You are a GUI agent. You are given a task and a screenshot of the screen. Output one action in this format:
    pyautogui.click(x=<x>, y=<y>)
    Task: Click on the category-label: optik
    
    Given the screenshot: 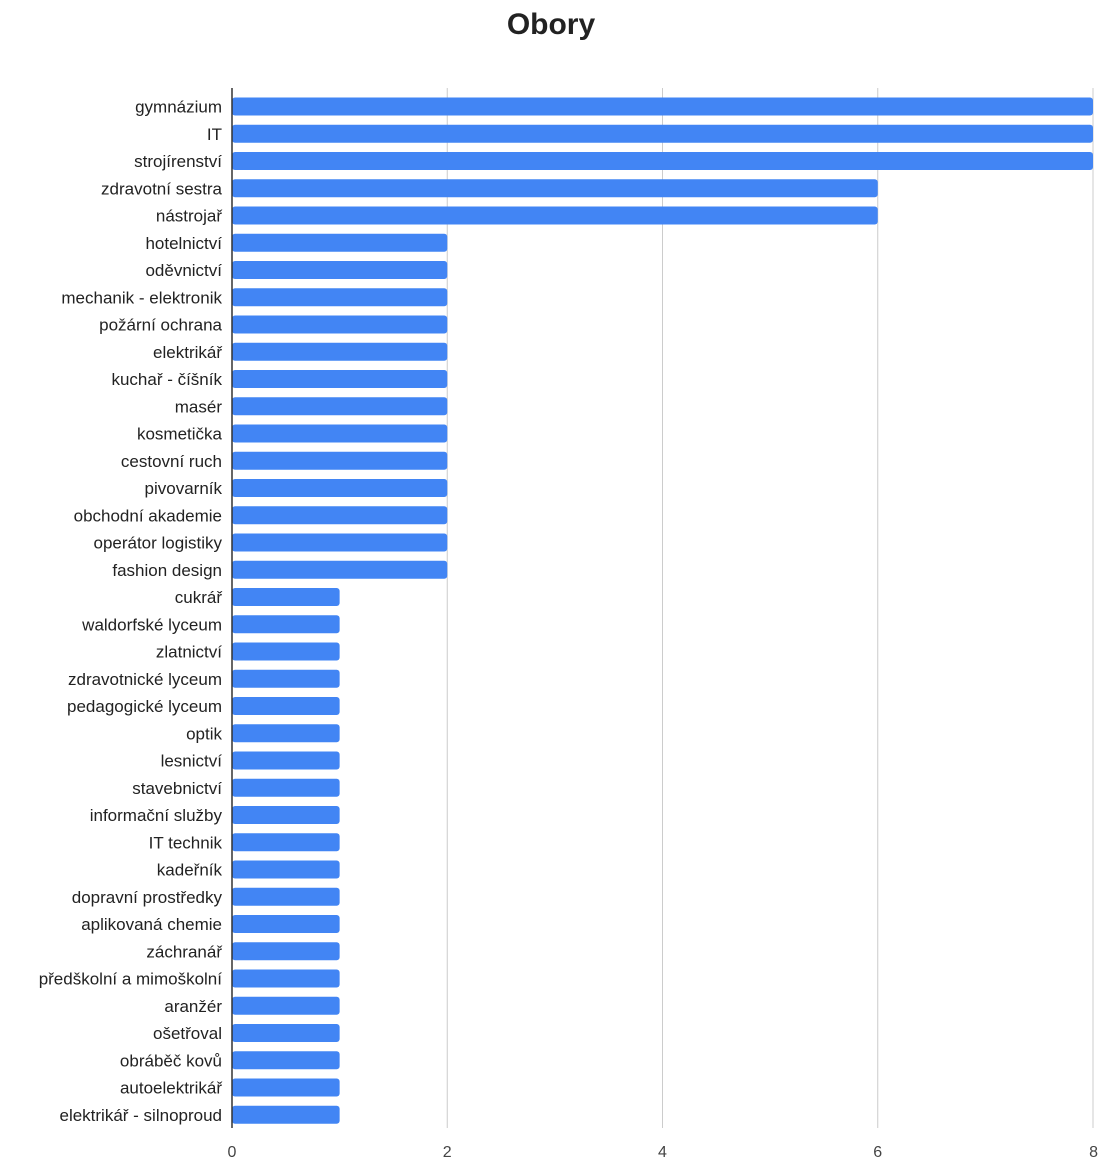 What is the action you would take?
    pyautogui.click(x=204, y=733)
    